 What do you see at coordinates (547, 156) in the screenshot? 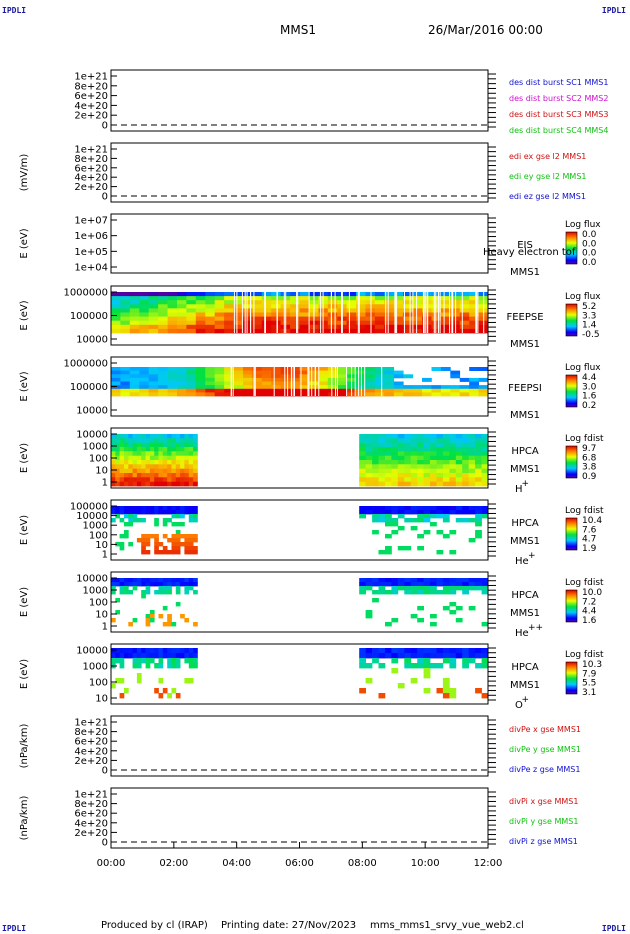
I see `panel-edi-legend-entry: edi ex gse l2 MMS1` at bounding box center [547, 156].